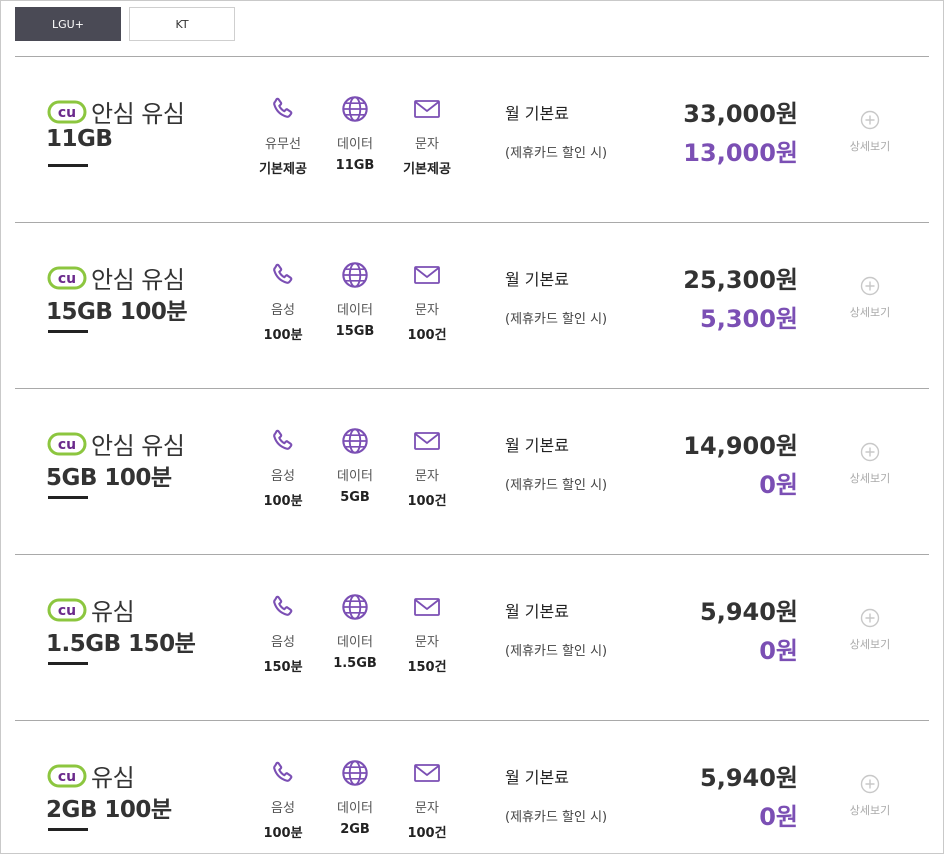 The width and height of the screenshot is (944, 854). What do you see at coordinates (740, 446) in the screenshot?
I see `monthly-price: 14,900원` at bounding box center [740, 446].